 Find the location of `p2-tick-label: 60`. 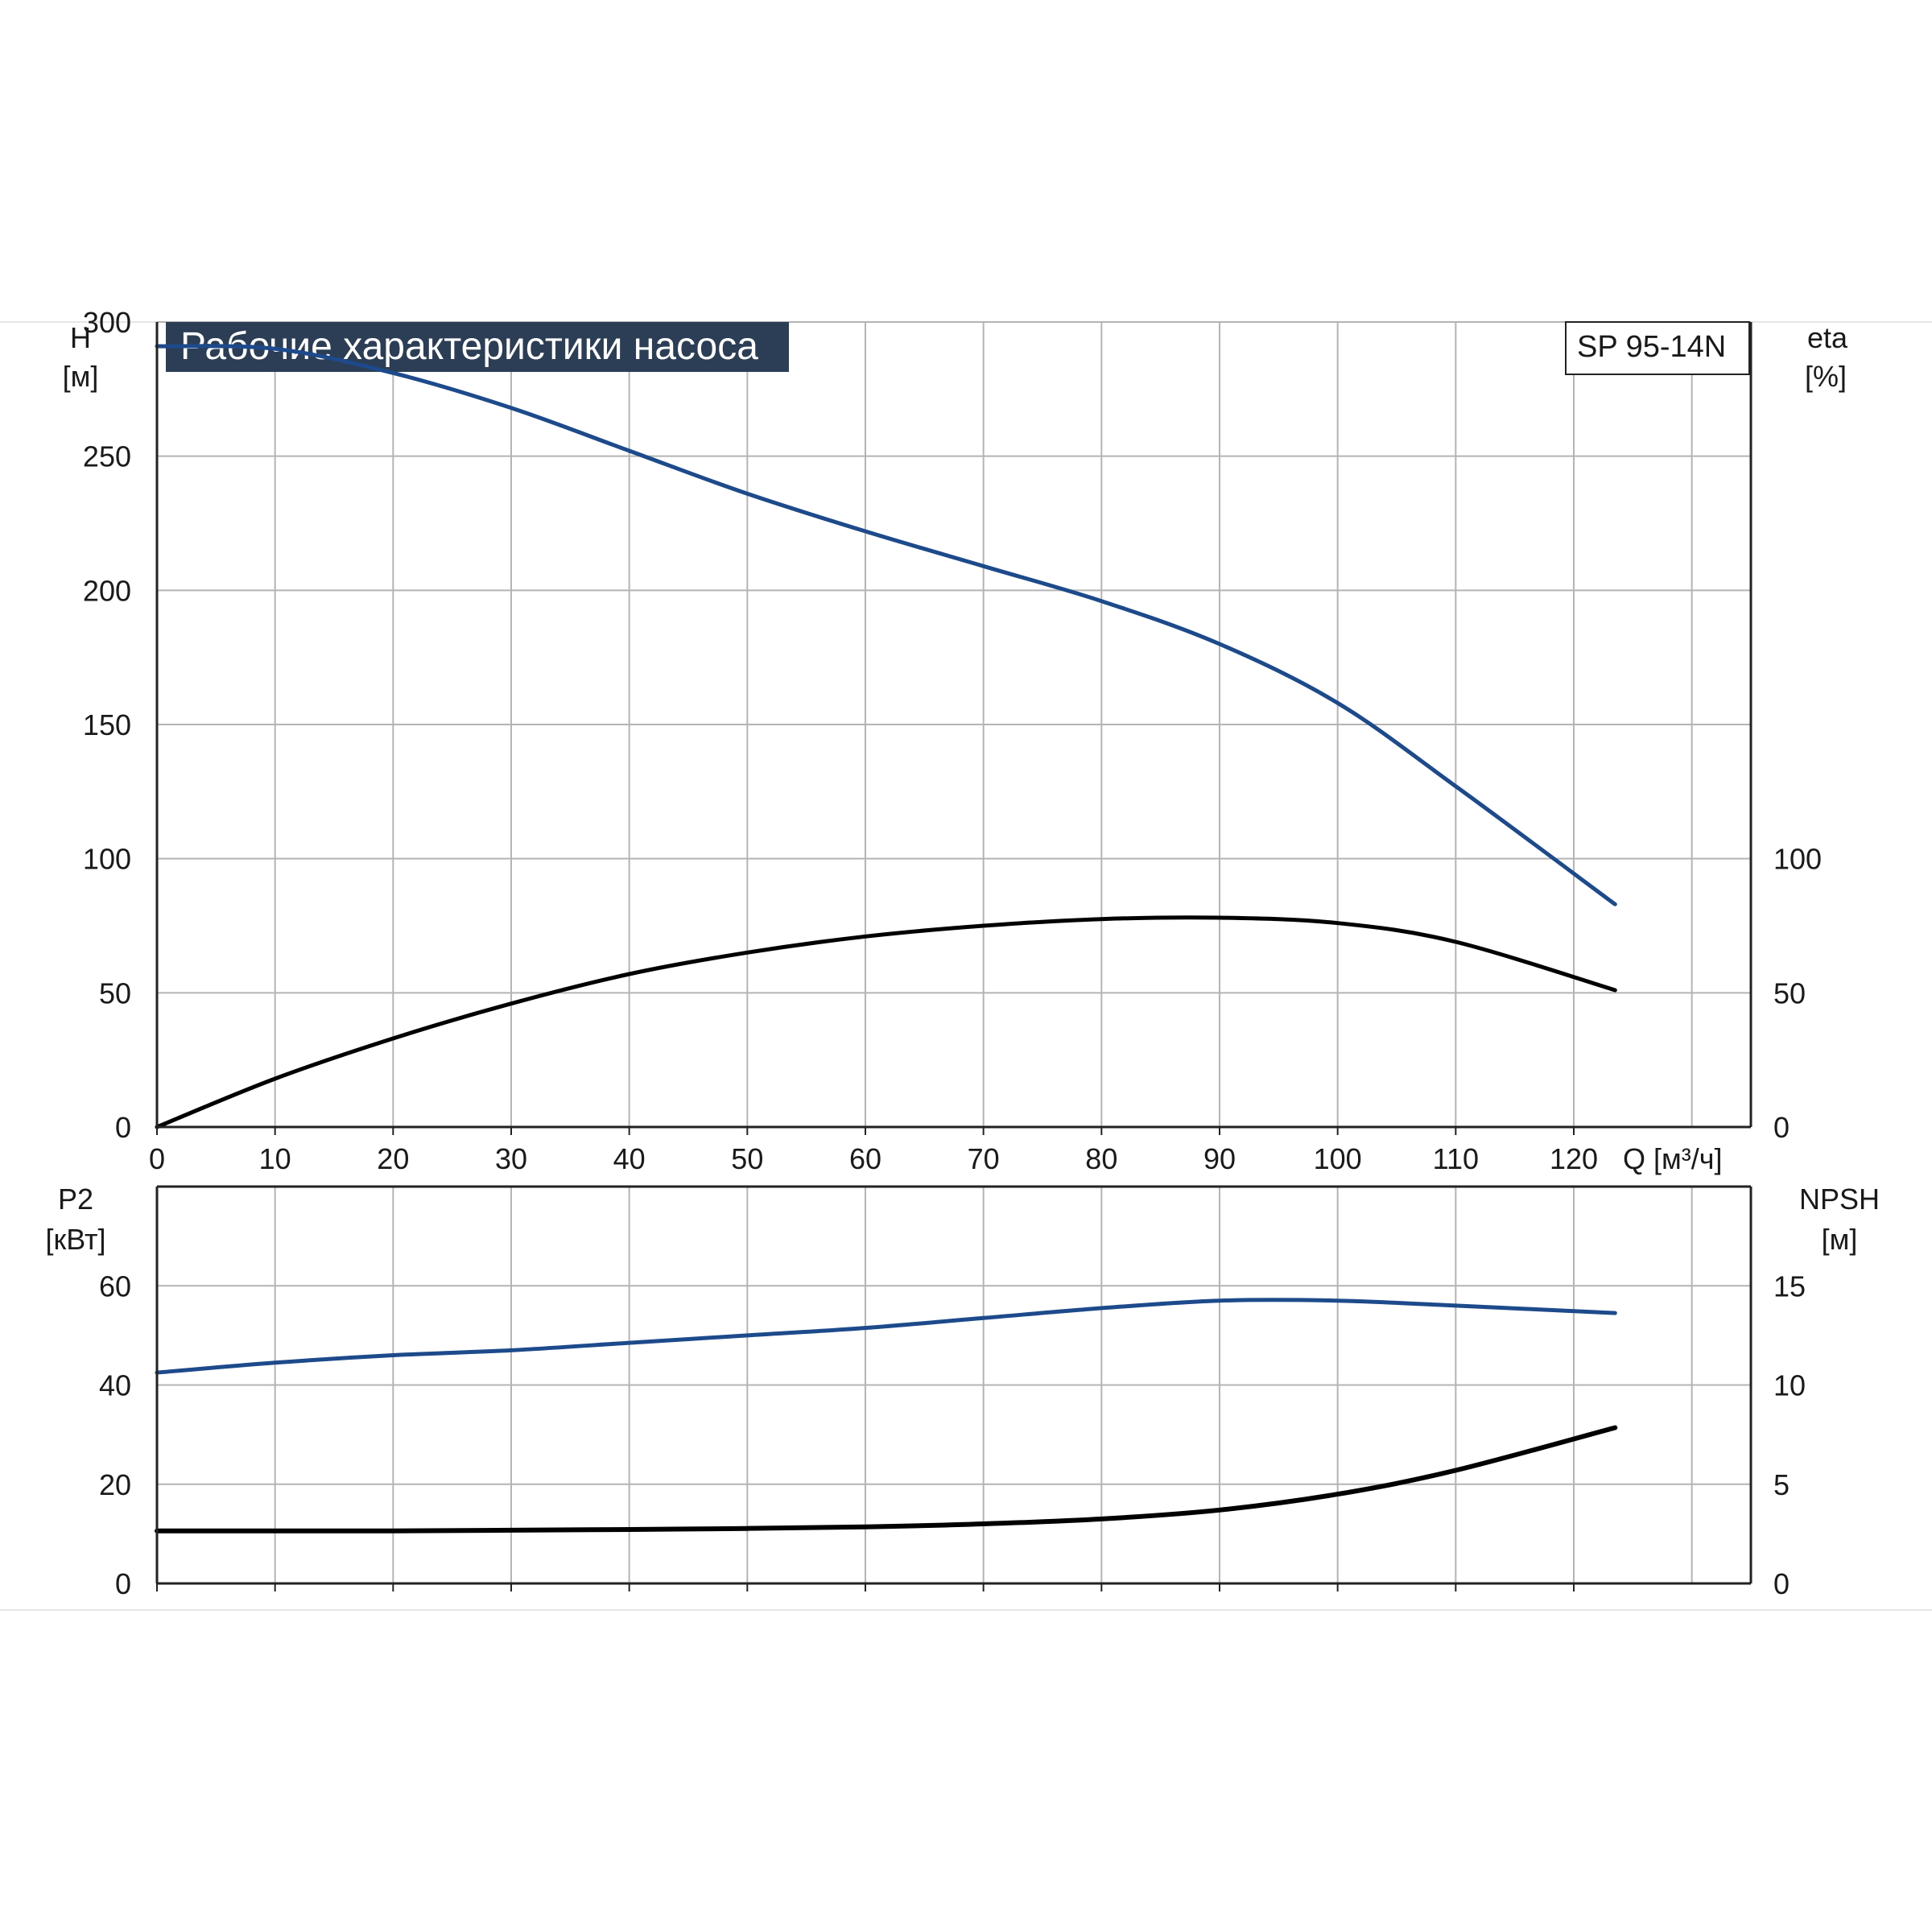

p2-tick-label: 60 is located at coordinates (115, 1285).